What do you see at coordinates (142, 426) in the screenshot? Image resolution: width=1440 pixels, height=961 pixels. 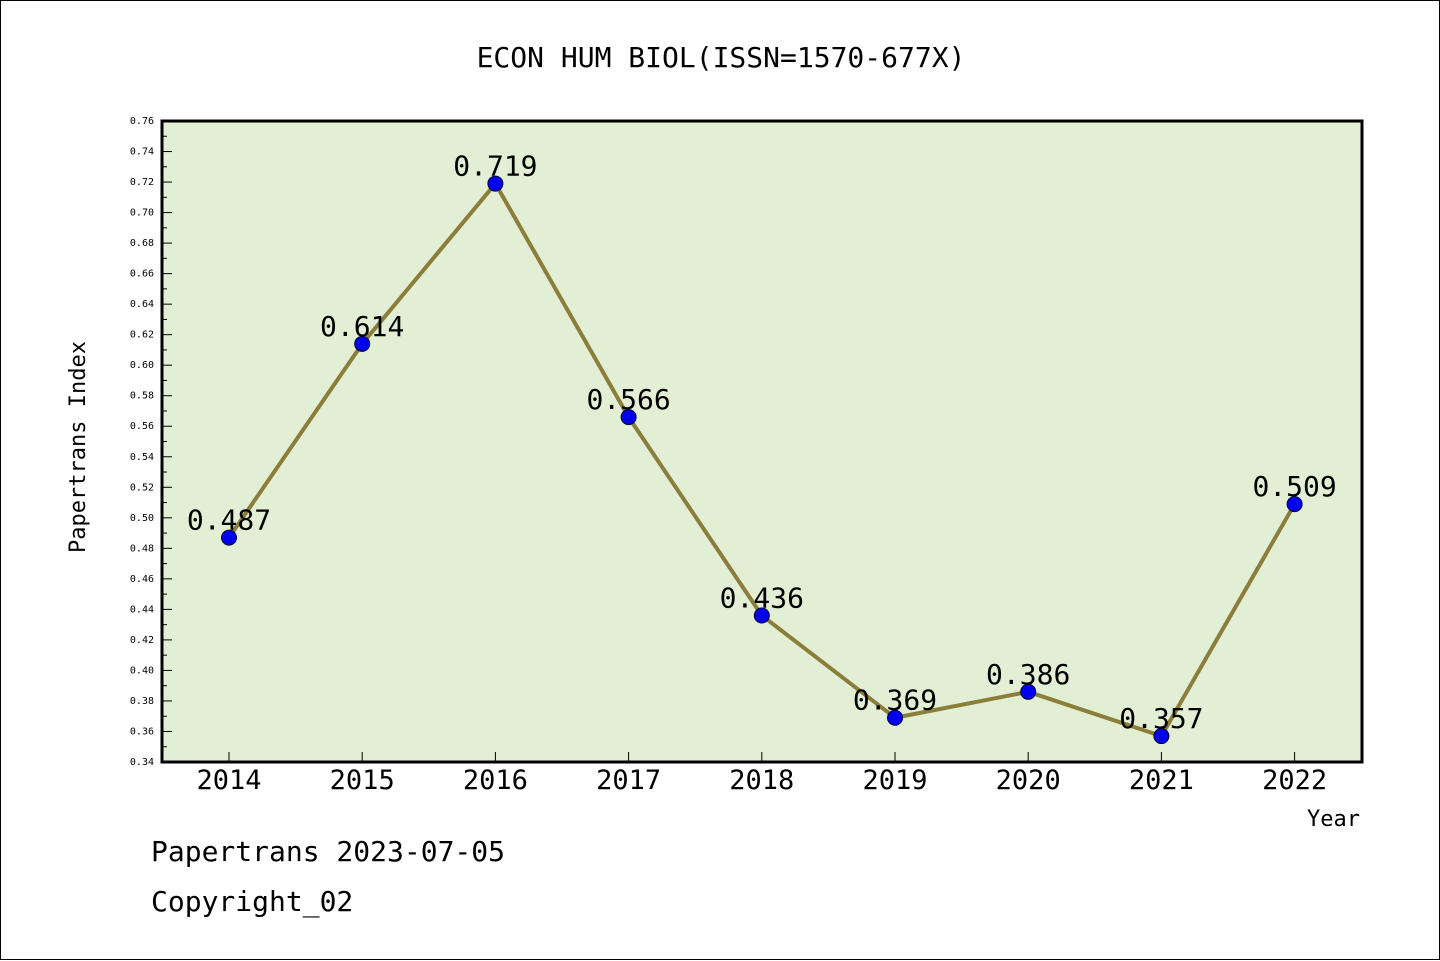 I see `y-tick-label: 0.56` at bounding box center [142, 426].